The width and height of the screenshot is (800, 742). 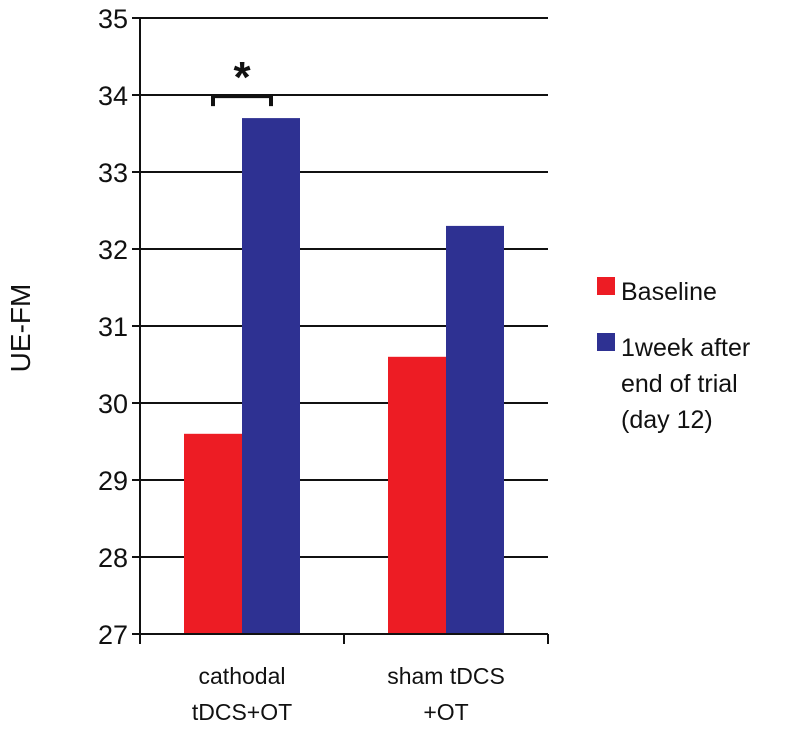 I want to click on legend: Baseline 1week after end of trial (day 12), so click(x=673, y=355).